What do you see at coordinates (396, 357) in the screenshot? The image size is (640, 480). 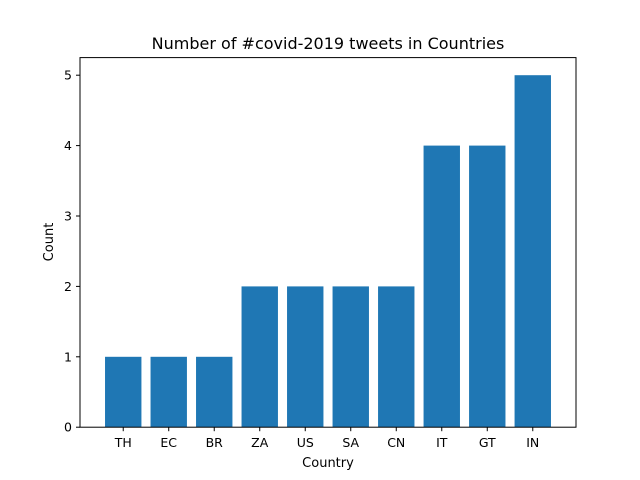 I see `bar-cn` at bounding box center [396, 357].